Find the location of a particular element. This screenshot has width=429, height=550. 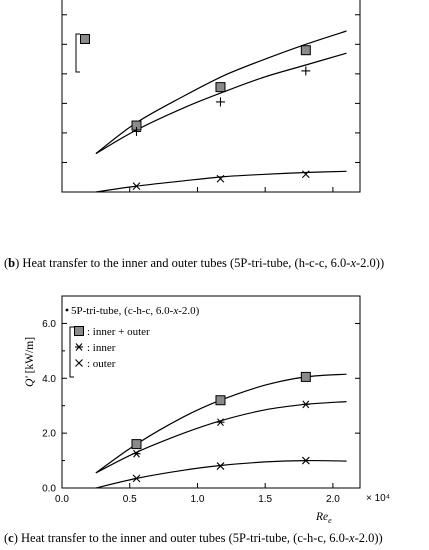

chart-b-legend-bracket is located at coordinates (77, 53).